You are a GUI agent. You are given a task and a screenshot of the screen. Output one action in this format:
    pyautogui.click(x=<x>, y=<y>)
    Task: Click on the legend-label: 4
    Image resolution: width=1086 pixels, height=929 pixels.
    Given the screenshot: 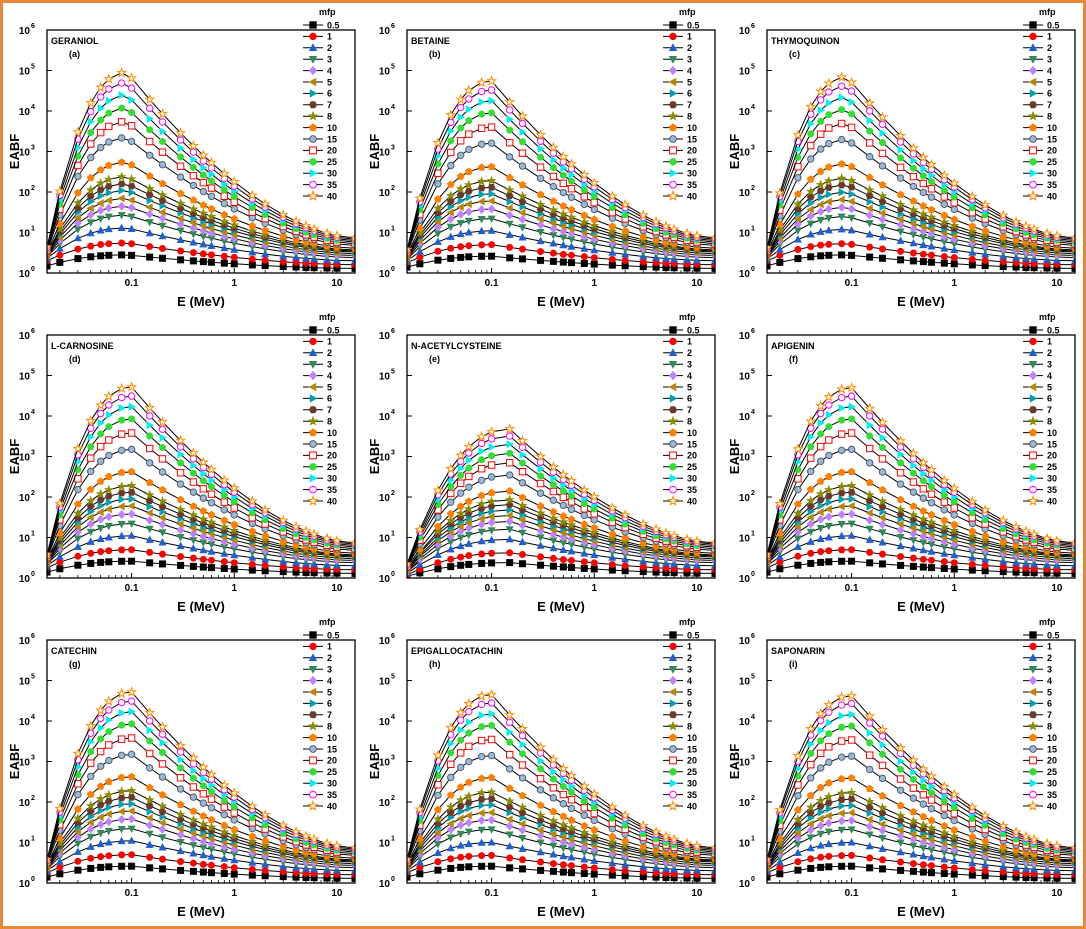 What is the action you would take?
    pyautogui.click(x=329, y=681)
    